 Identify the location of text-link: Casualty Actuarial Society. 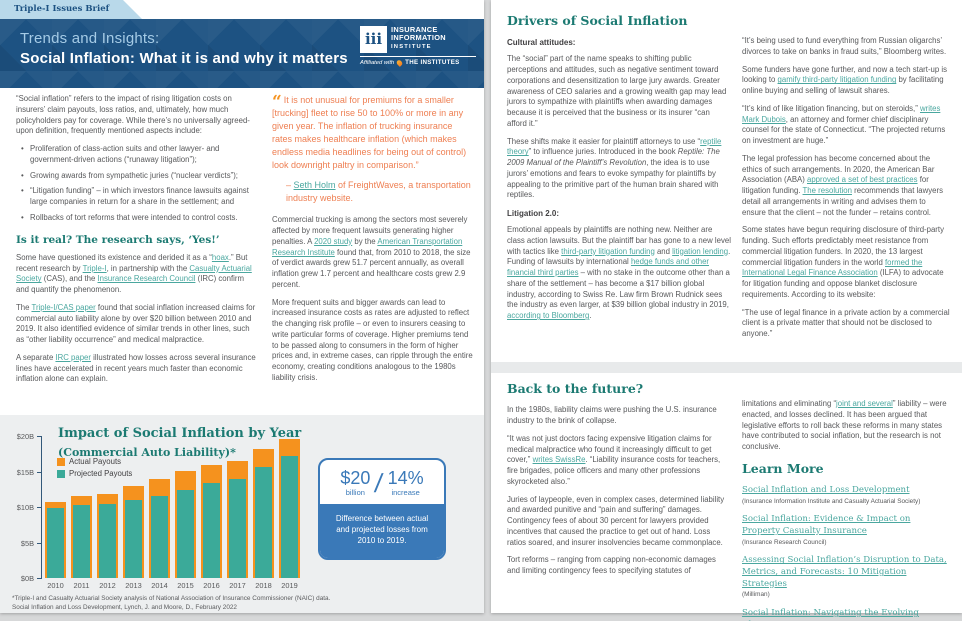
(134, 273).